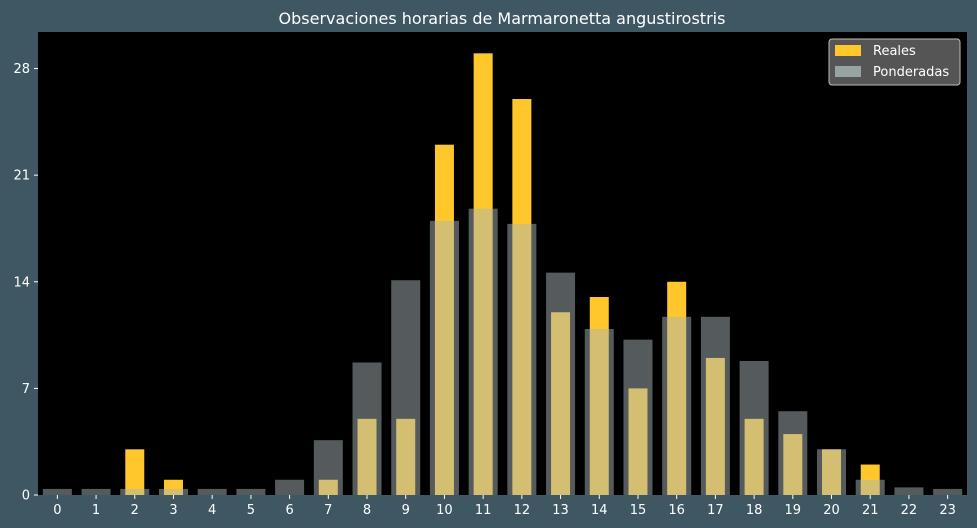  I want to click on legend-swatch-reales, so click(848, 50).